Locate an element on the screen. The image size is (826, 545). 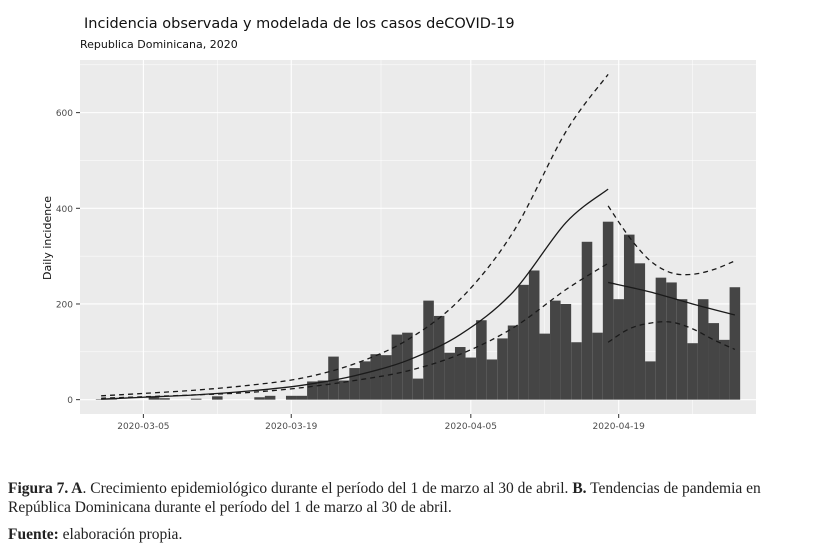
chart-subtitle: Republica Dominicana, 2020 is located at coordinates (159, 44).